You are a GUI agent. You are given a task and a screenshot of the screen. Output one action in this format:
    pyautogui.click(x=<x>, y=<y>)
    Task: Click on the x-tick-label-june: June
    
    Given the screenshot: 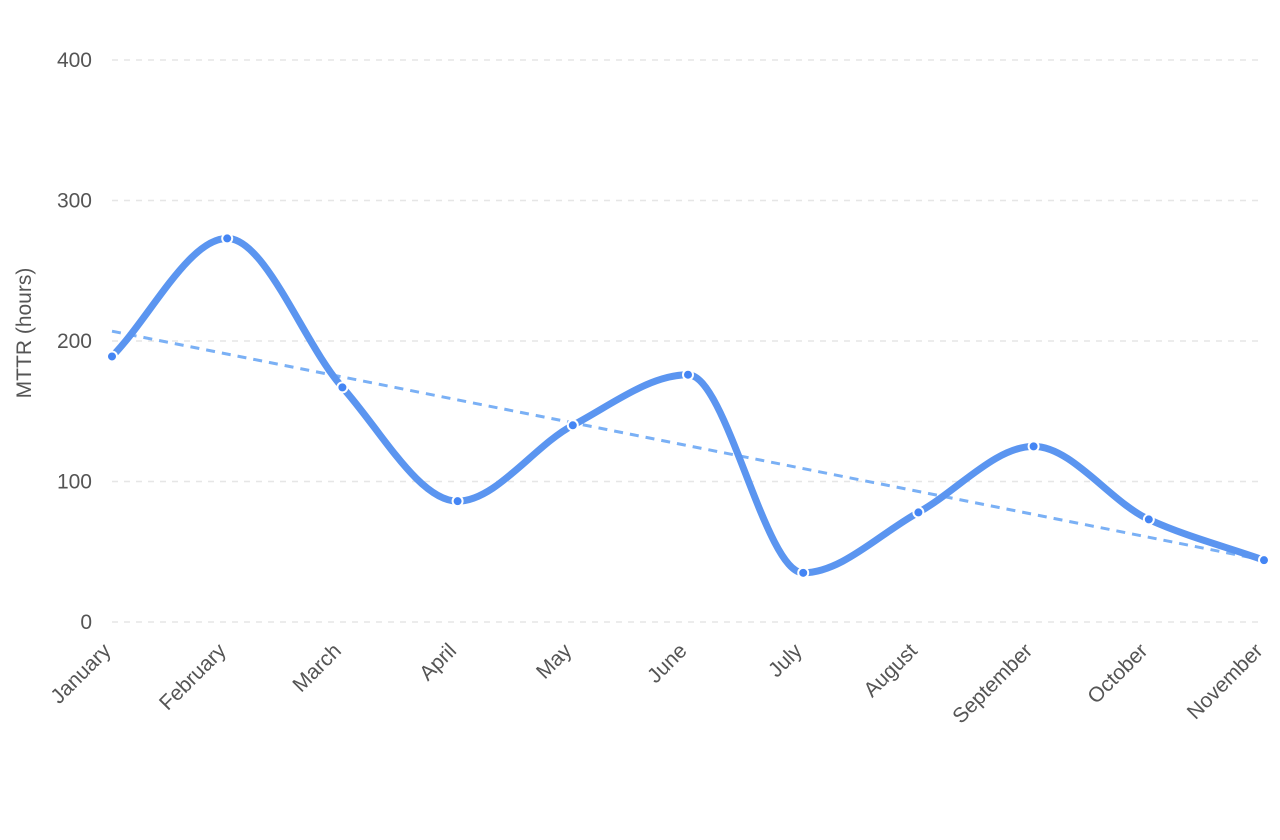 What is the action you would take?
    pyautogui.click(x=667, y=663)
    